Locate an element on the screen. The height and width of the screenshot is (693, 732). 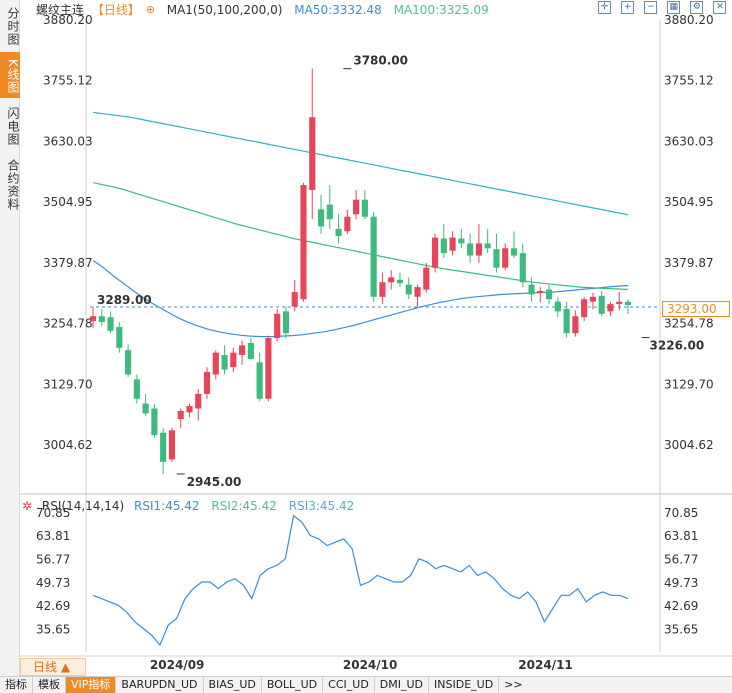
rsi2-value: RSI2:45.42 is located at coordinates (244, 506).